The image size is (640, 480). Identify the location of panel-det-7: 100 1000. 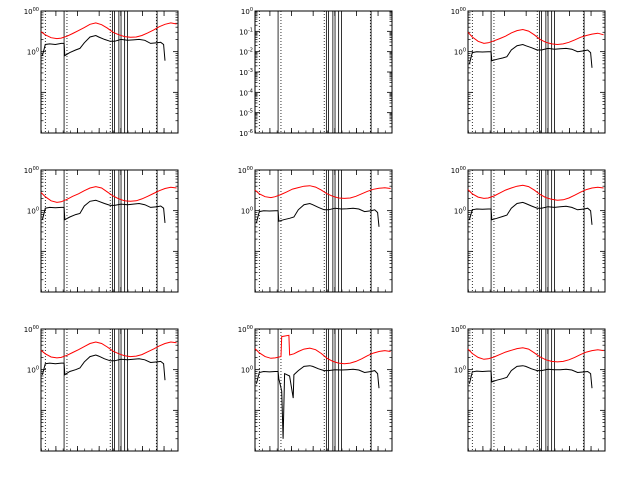
(101, 388).